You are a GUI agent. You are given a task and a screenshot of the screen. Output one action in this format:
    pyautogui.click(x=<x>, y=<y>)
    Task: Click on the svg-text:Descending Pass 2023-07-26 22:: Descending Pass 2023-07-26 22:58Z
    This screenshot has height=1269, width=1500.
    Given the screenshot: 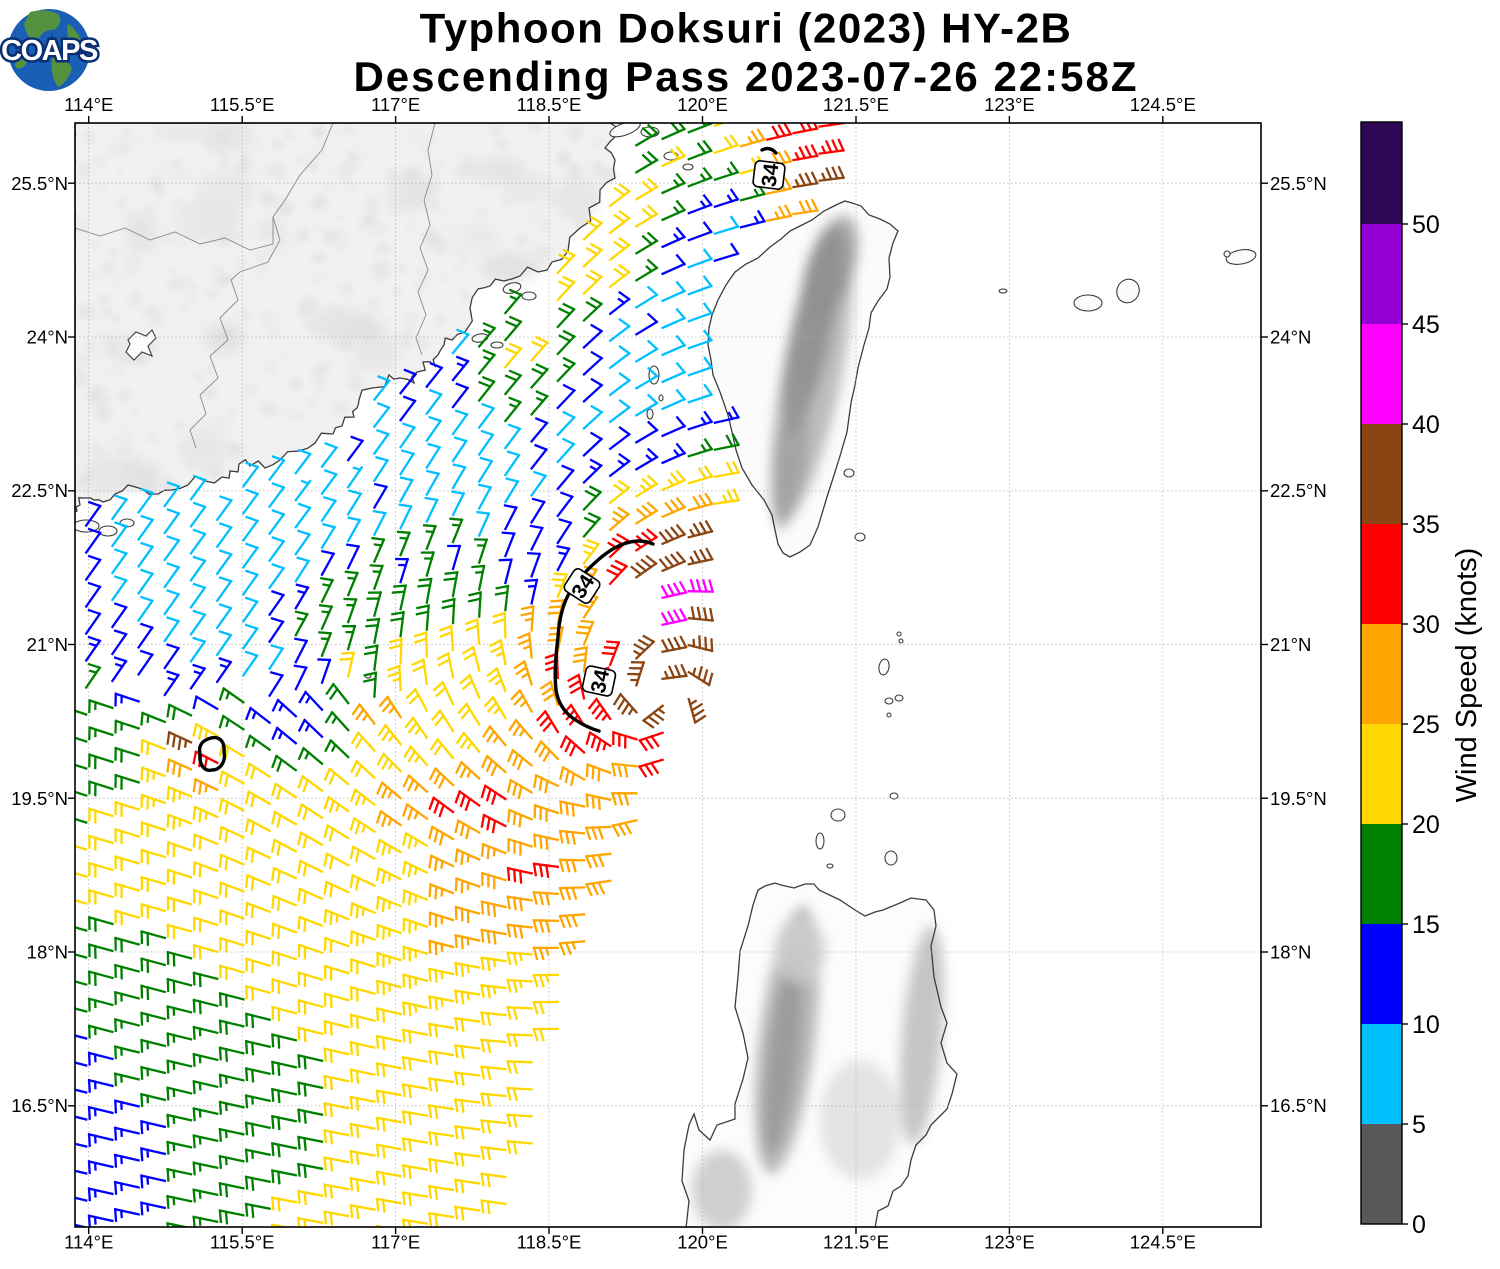 What is the action you would take?
    pyautogui.click(x=745, y=76)
    